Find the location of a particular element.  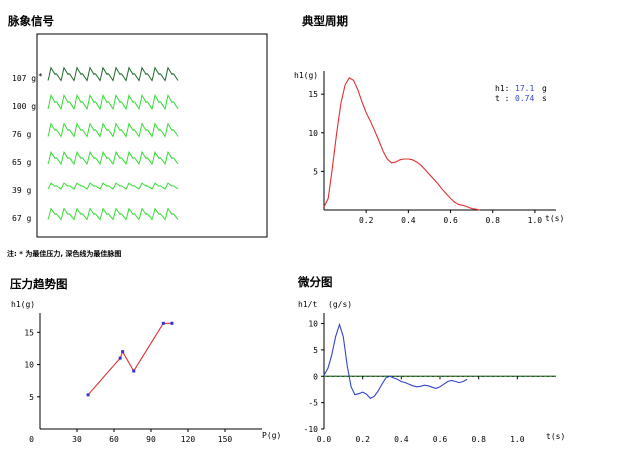

pressure-y-tick-label: 10 is located at coordinates (29, 365).